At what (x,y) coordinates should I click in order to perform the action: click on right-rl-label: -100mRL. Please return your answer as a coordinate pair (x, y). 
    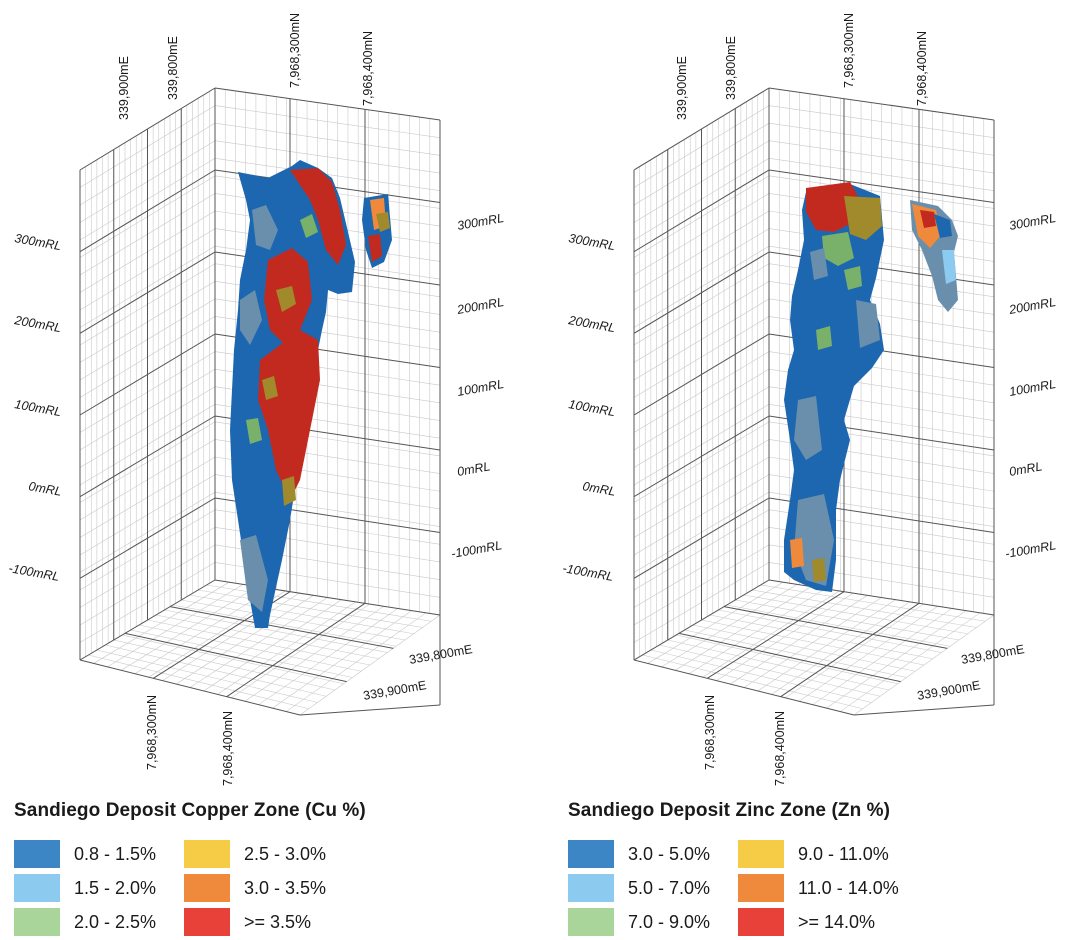
    Looking at the image, I should click on (1030, 549).